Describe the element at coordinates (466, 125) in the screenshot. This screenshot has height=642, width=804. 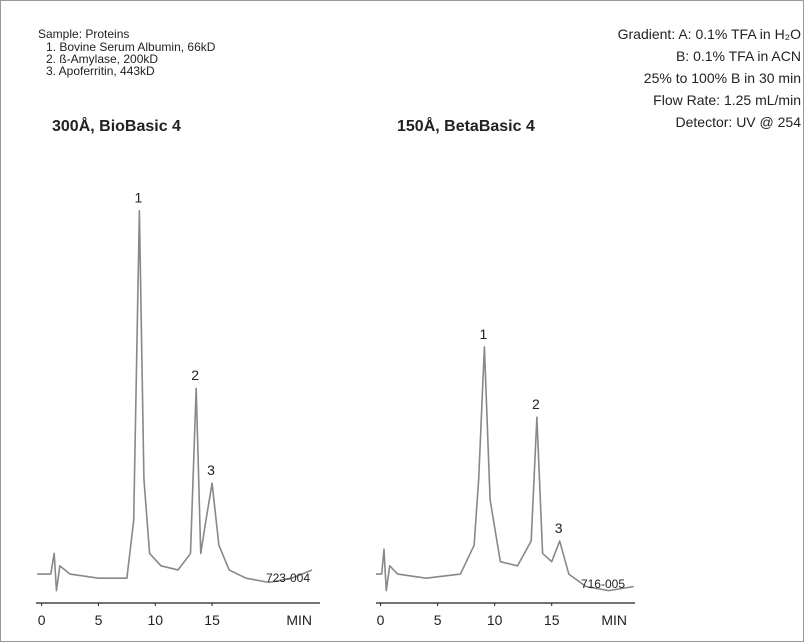
I see `chart-title: 150Å, BetaBasic 4` at that location.